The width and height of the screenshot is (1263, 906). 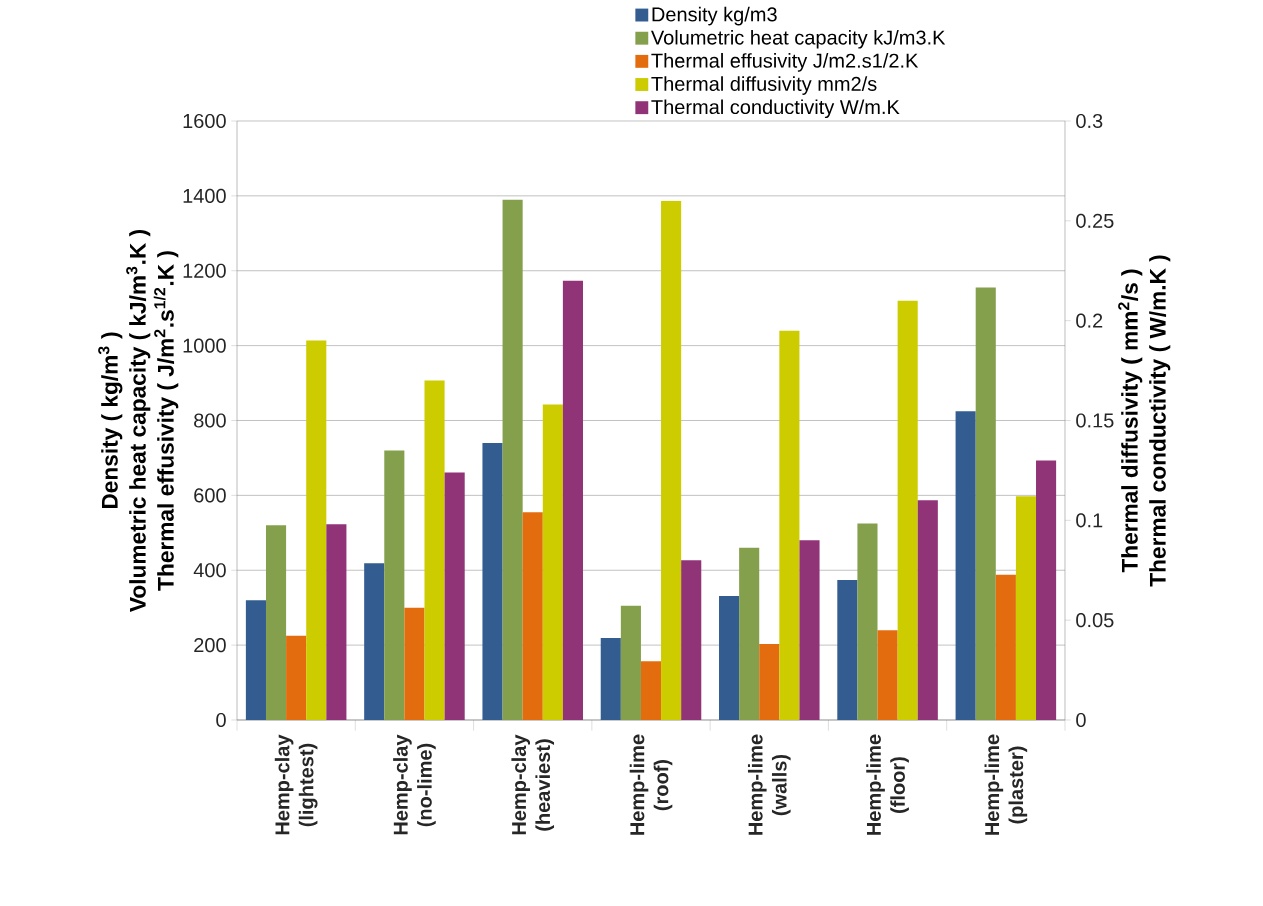 What do you see at coordinates (1089, 520) in the screenshot?
I see `y2-tick-label: 0.1` at bounding box center [1089, 520].